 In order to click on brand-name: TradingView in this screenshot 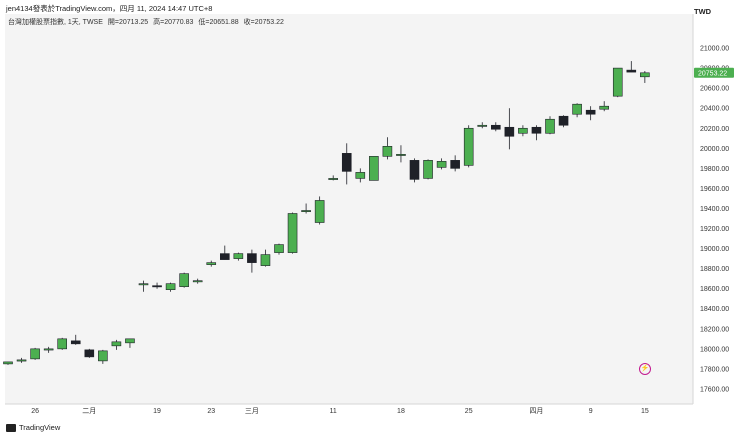, I will do `click(40, 427)`.